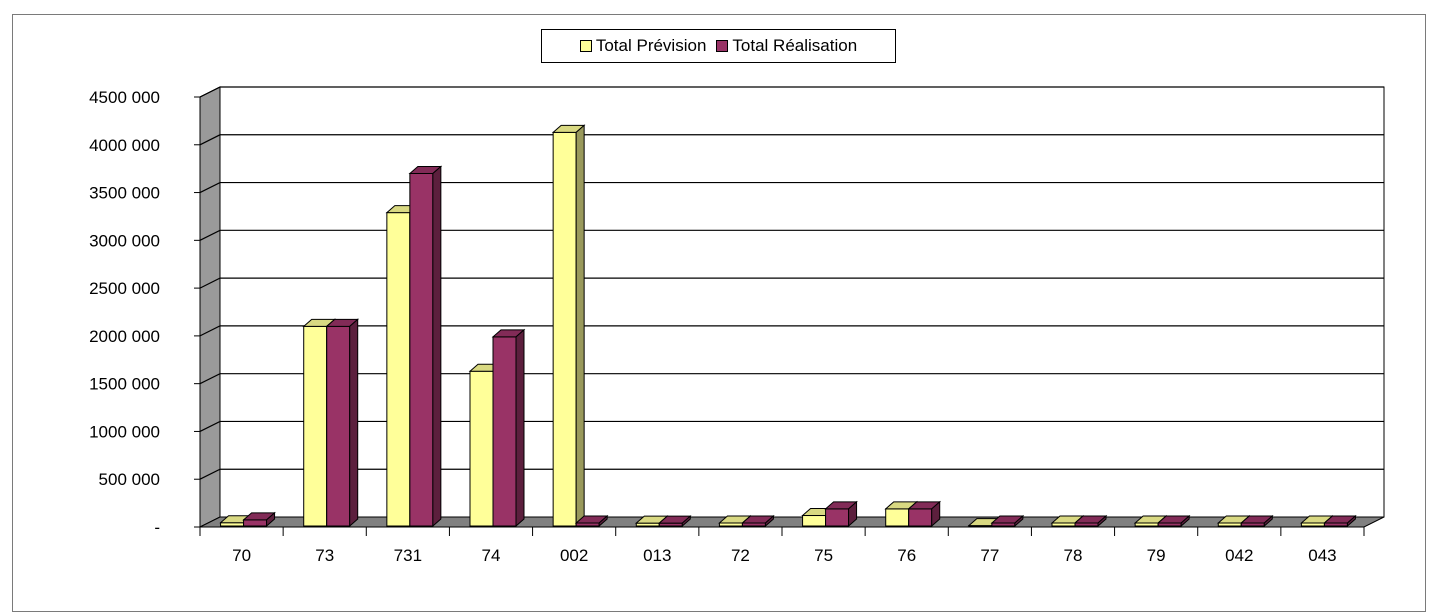  What do you see at coordinates (124, 384) in the screenshot?
I see `y-tick-label: 1500 000` at bounding box center [124, 384].